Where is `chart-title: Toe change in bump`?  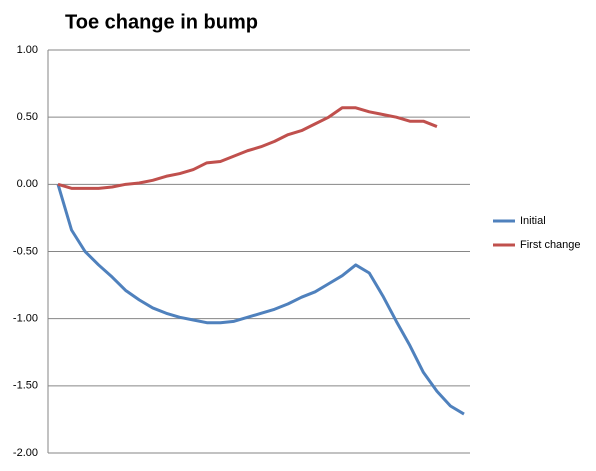
chart-title: Toe change in bump is located at coordinates (161, 22).